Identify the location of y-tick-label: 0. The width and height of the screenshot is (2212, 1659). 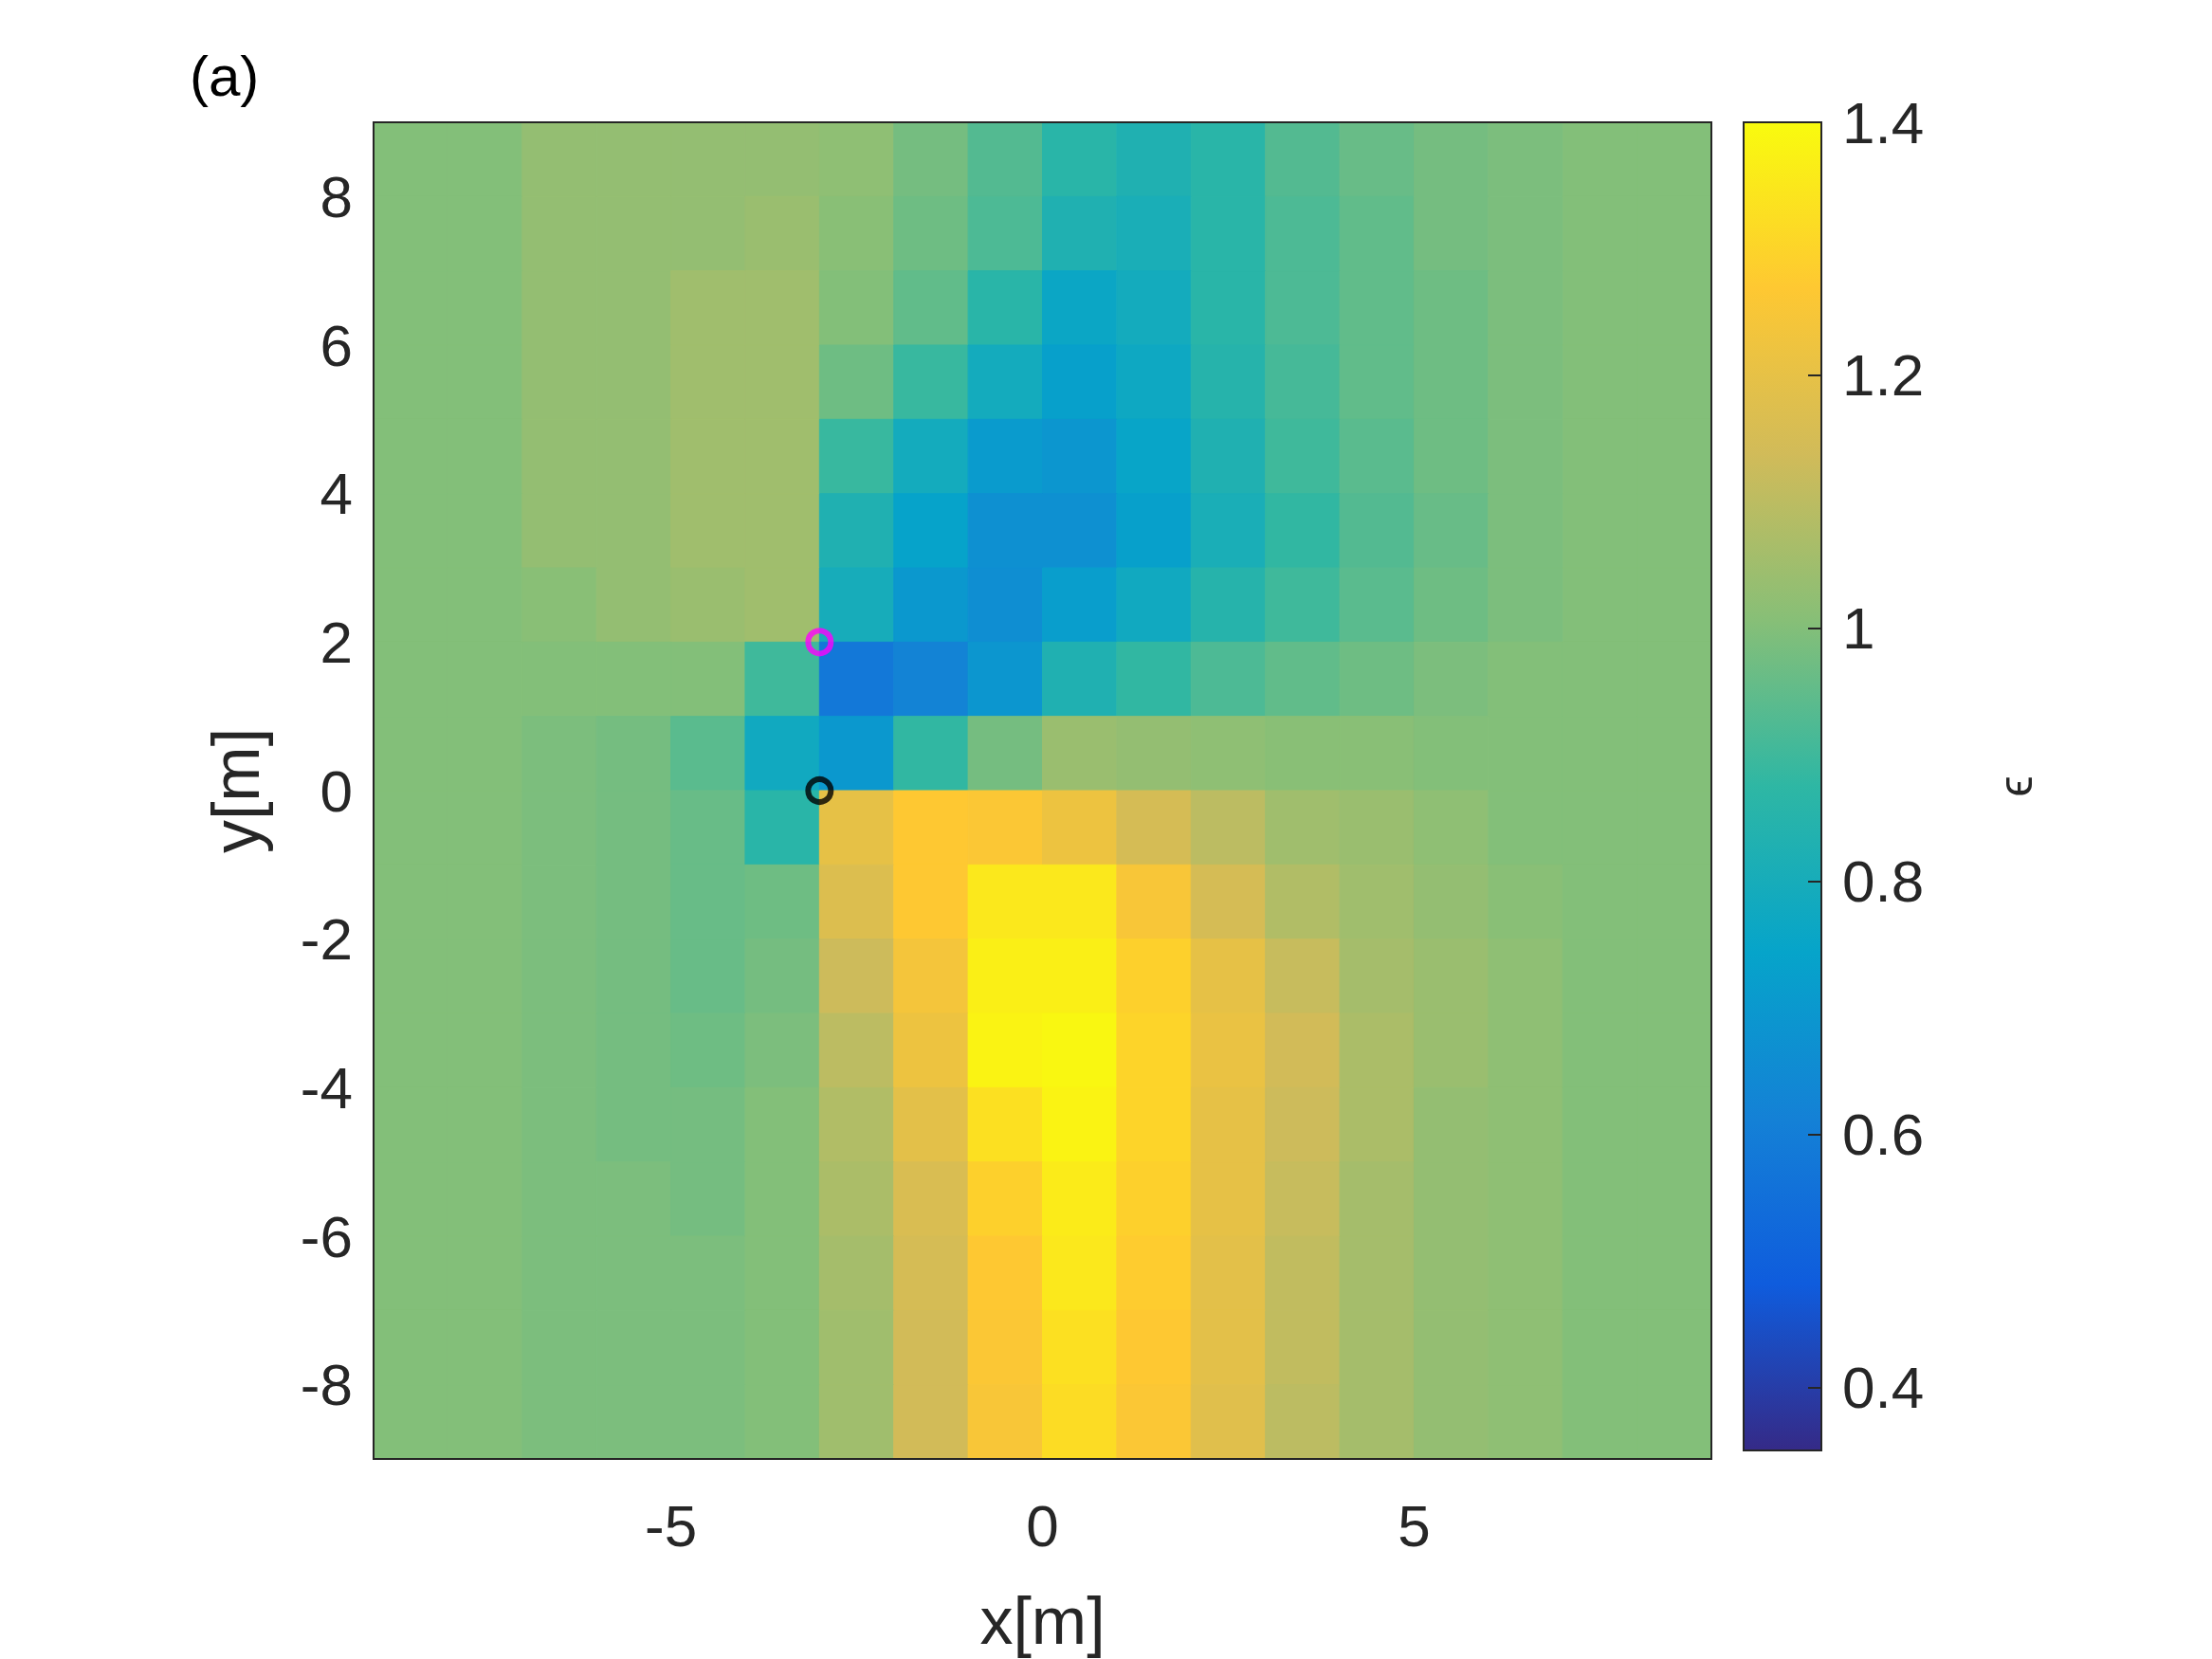
(336, 790).